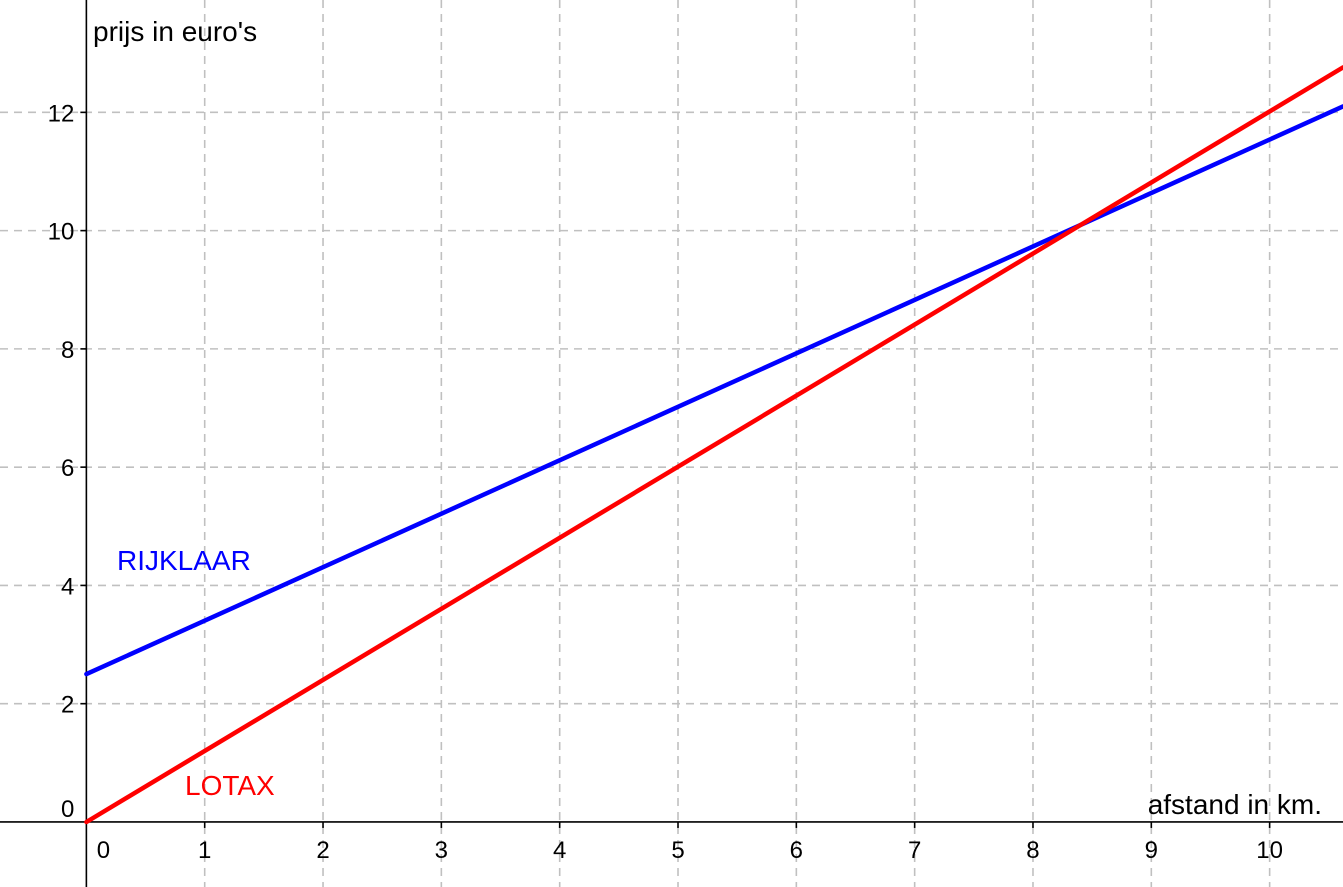 The image size is (1343, 887). Describe the element at coordinates (677, 850) in the screenshot. I see `x-tick-label: 5` at that location.